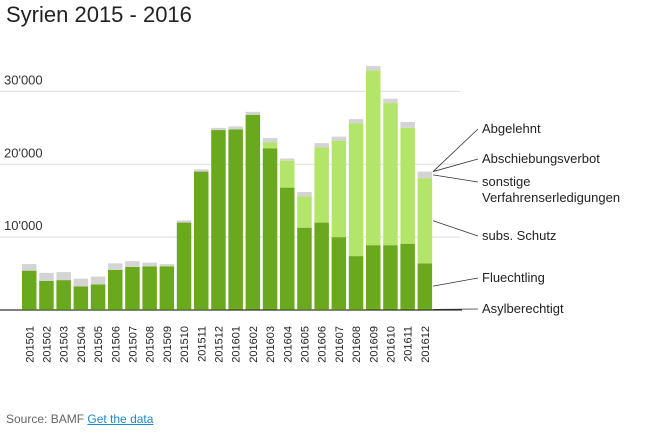  What do you see at coordinates (541, 158) in the screenshot?
I see `legend-label-abschiebungsverbot: Abschiebungsverbot` at bounding box center [541, 158].